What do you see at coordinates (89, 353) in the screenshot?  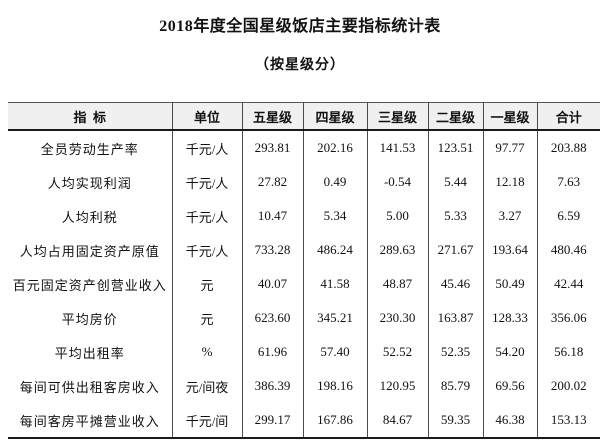 I see `indicator-cell: 平均出租率` at bounding box center [89, 353].